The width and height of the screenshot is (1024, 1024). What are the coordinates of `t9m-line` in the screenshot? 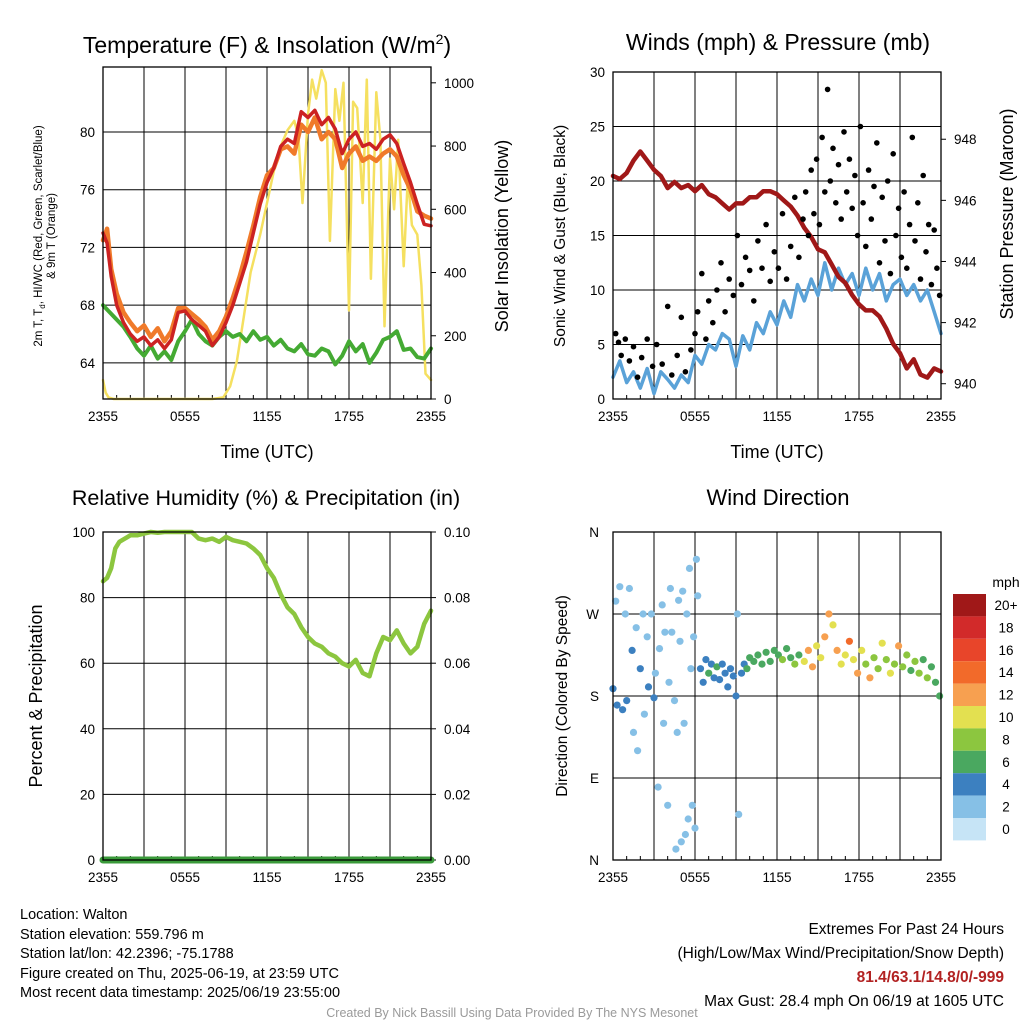 It's located at (267, 229).